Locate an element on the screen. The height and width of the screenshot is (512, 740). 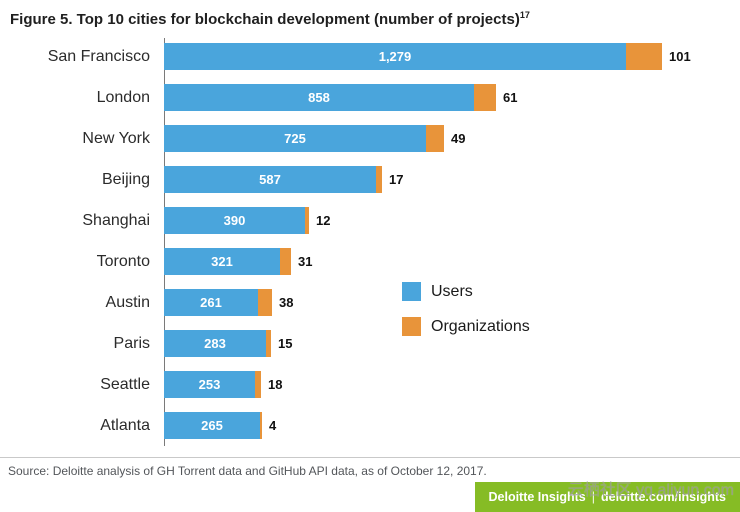
users-value-label: 321 is located at coordinates (222, 261).